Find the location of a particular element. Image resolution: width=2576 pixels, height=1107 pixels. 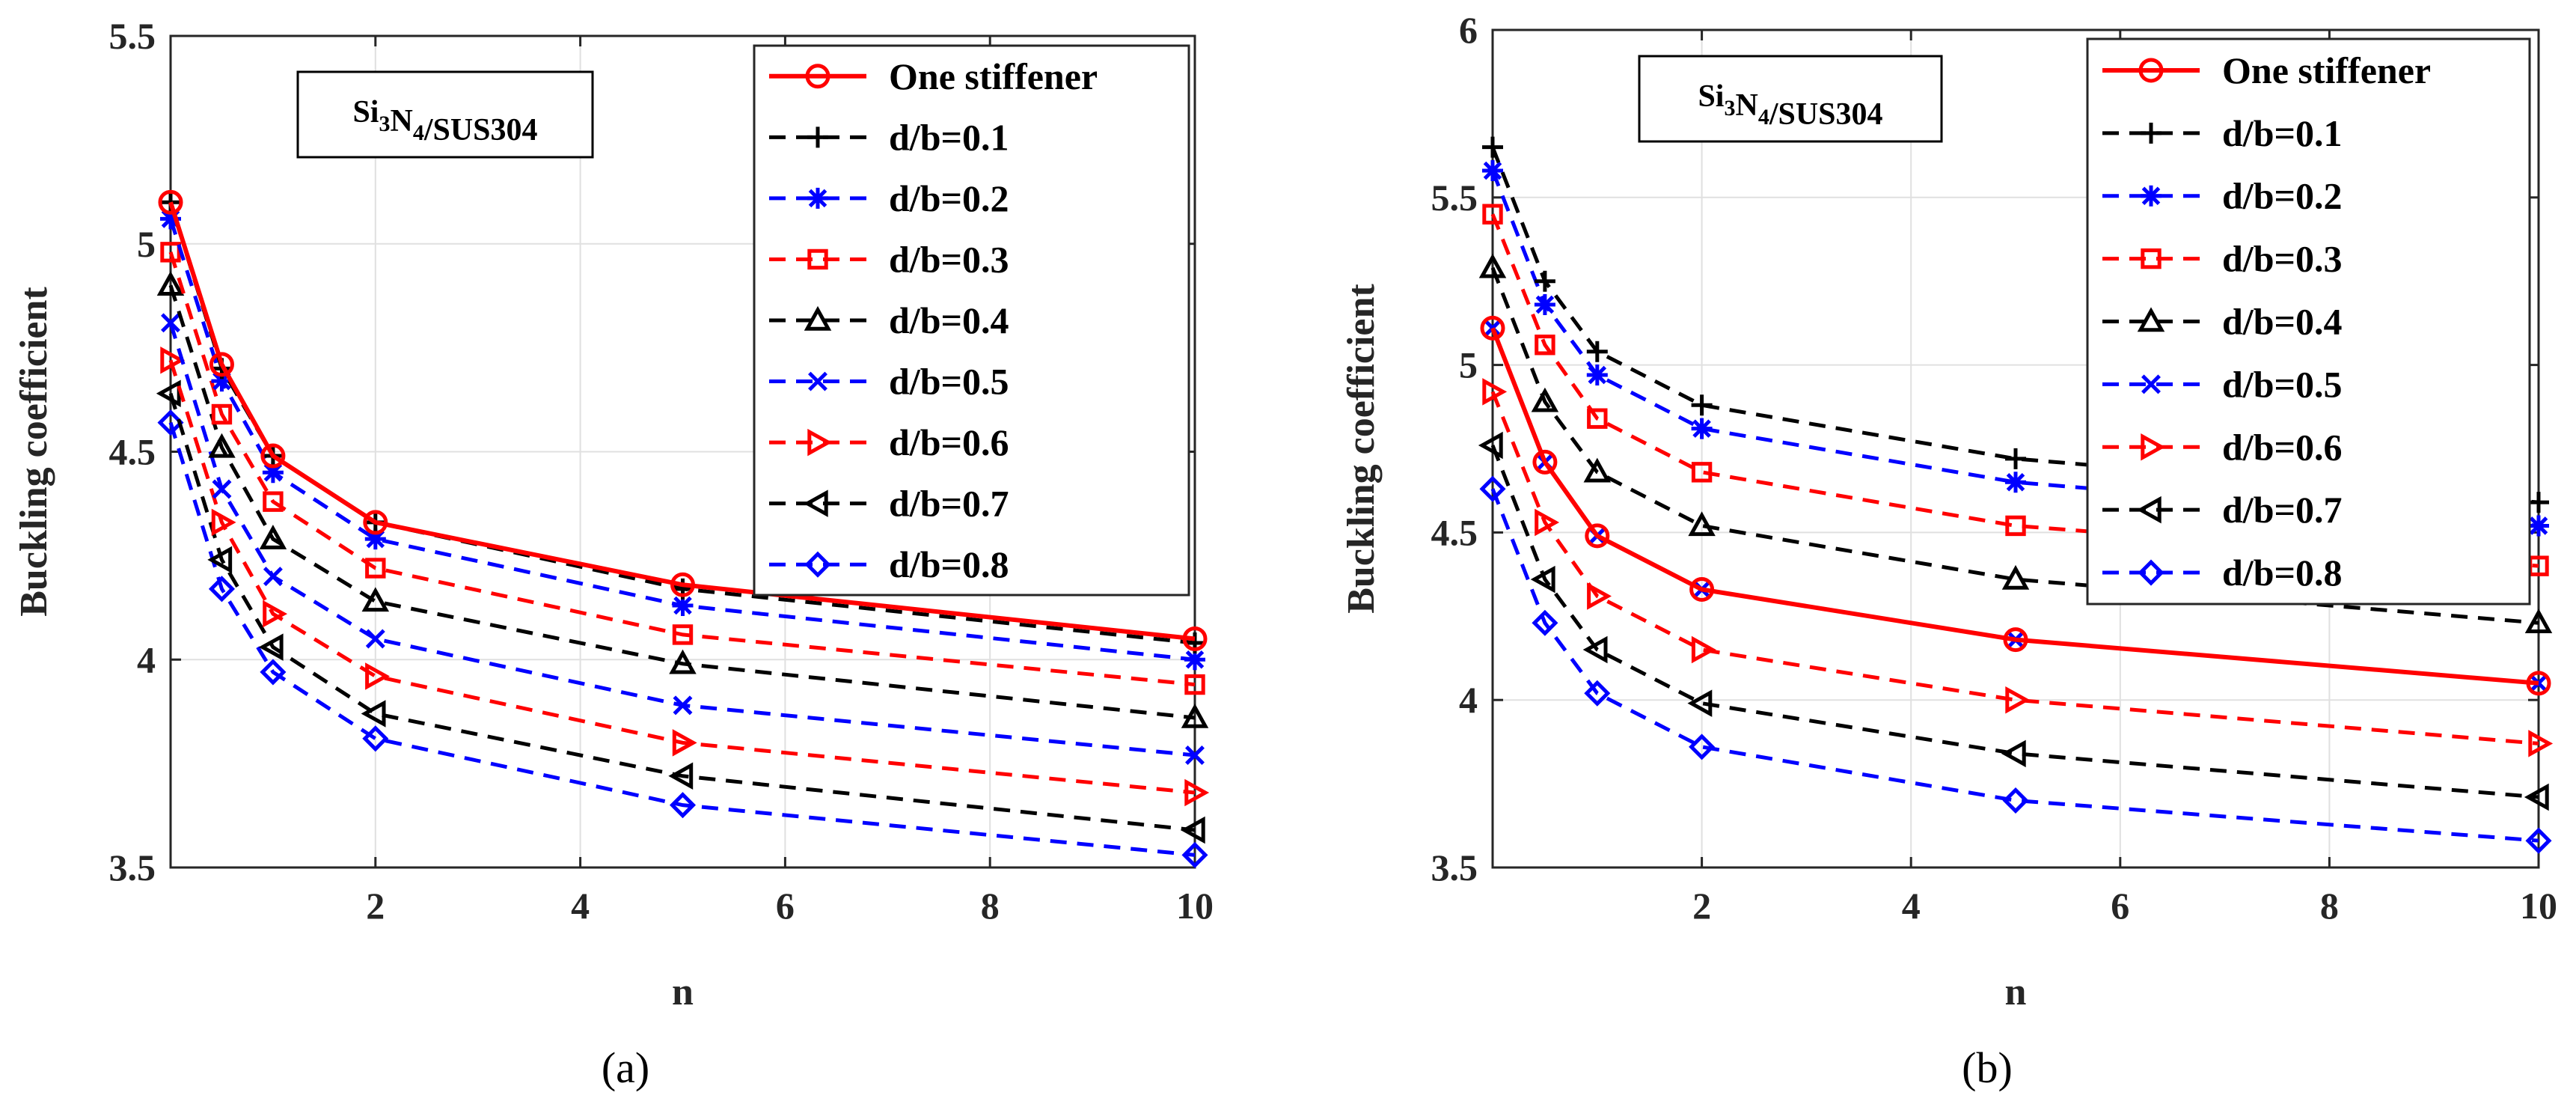

legend-label: One stiffener is located at coordinates (2326, 70).